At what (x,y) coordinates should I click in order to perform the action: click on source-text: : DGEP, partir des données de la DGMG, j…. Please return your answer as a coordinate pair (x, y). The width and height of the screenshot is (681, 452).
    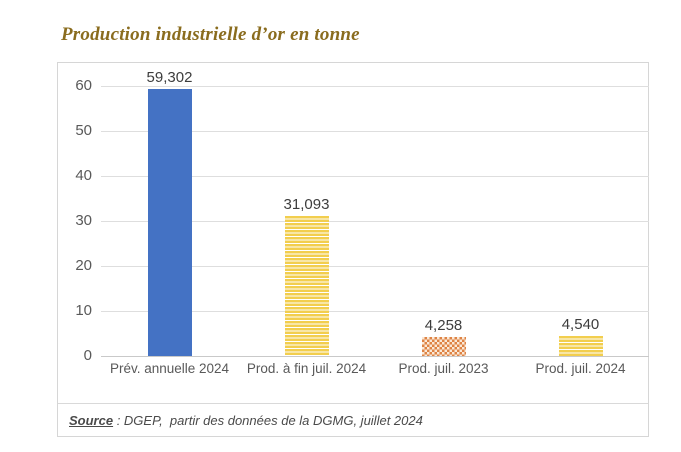
    Looking at the image, I should click on (268, 420).